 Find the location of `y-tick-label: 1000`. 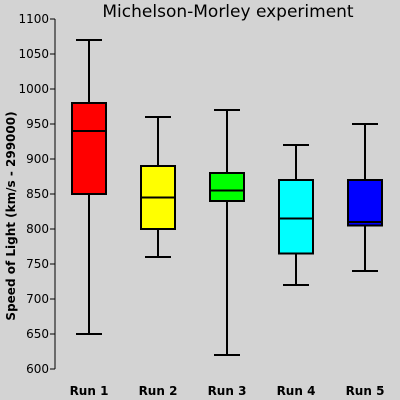

y-tick-label: 1000 is located at coordinates (33, 89).